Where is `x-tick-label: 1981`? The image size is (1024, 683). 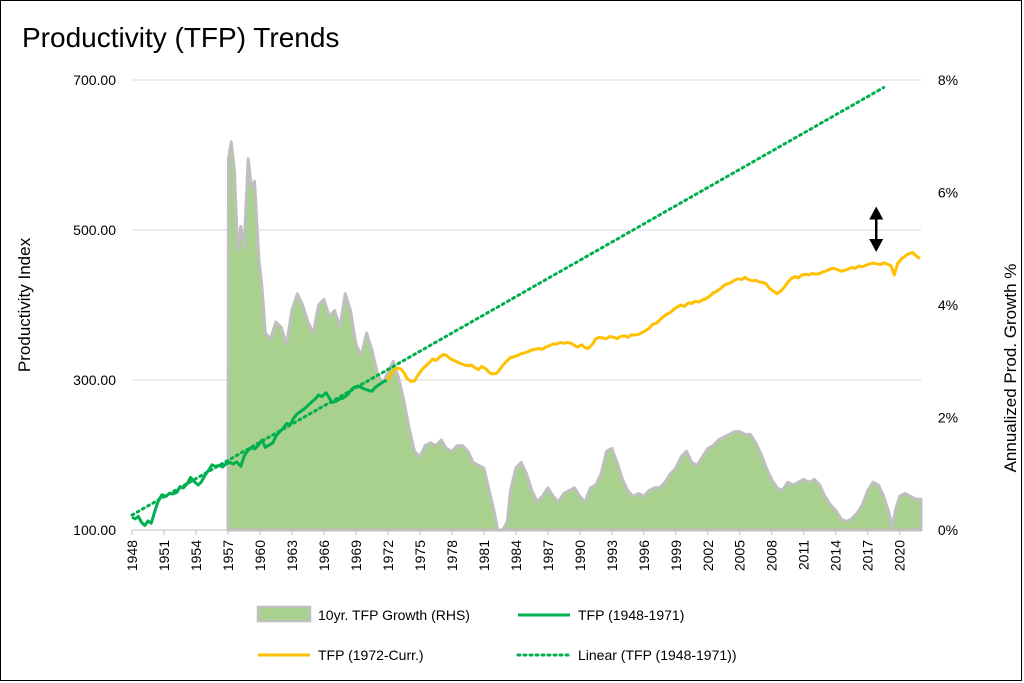 x-tick-label: 1981 is located at coordinates (484, 555).